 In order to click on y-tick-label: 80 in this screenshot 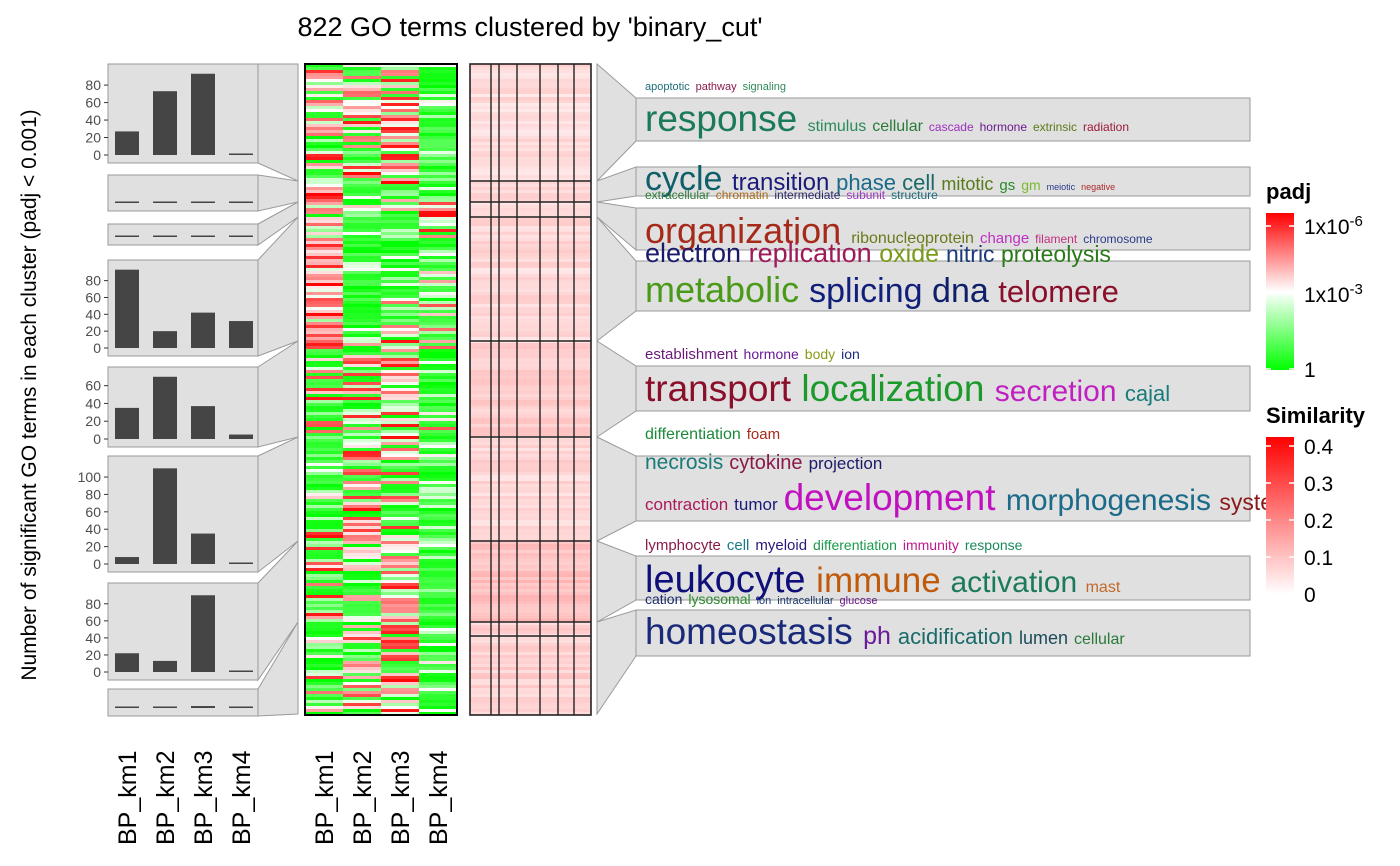, I will do `click(93, 604)`.